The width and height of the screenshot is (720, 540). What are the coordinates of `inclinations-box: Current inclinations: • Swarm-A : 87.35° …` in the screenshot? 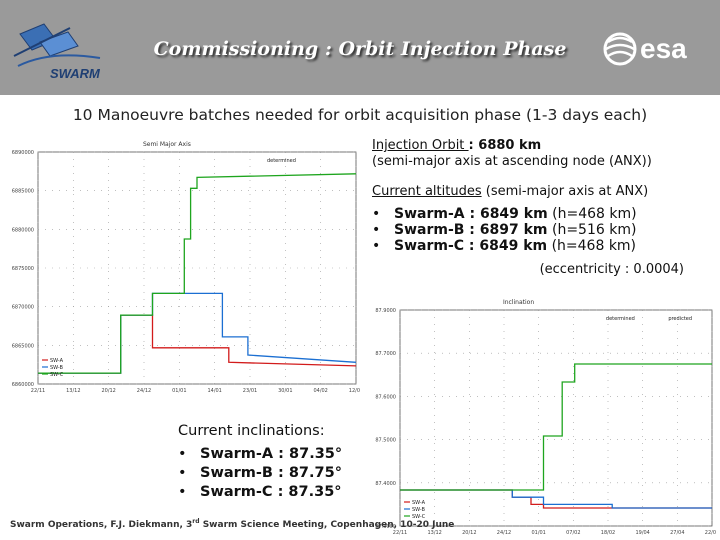 It's located at (271, 461).